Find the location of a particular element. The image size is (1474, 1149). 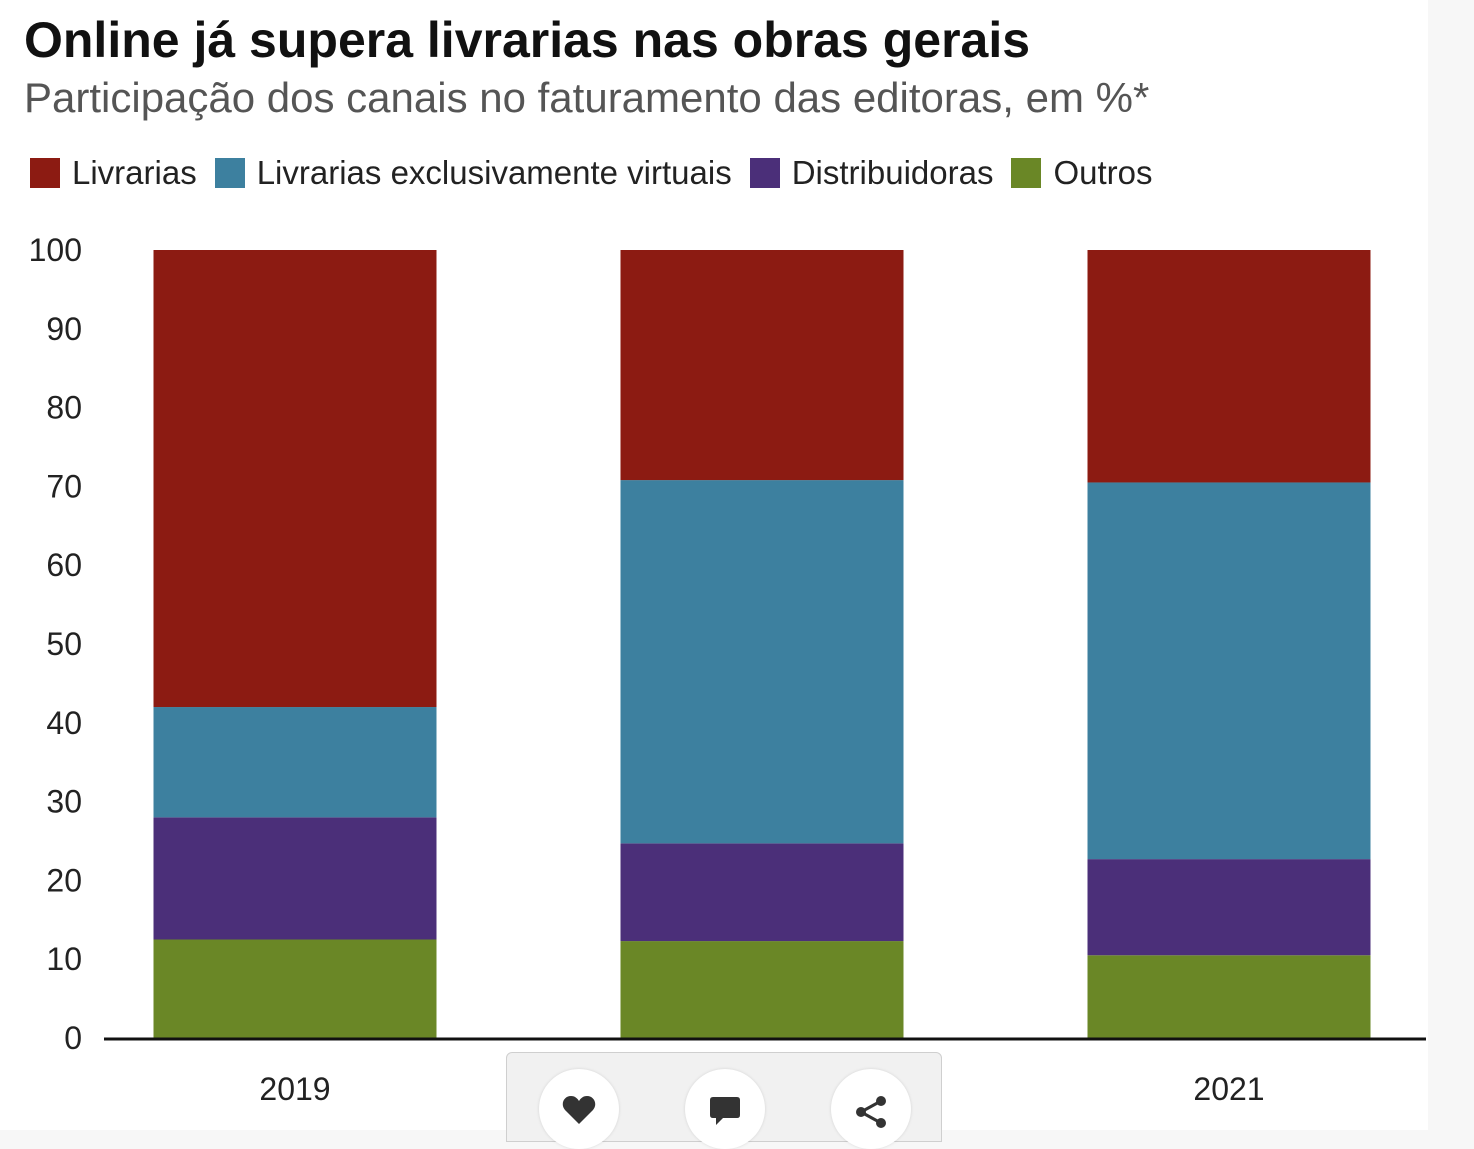

legend-label: Livrarias exclusivamente virtuais is located at coordinates (494, 172).